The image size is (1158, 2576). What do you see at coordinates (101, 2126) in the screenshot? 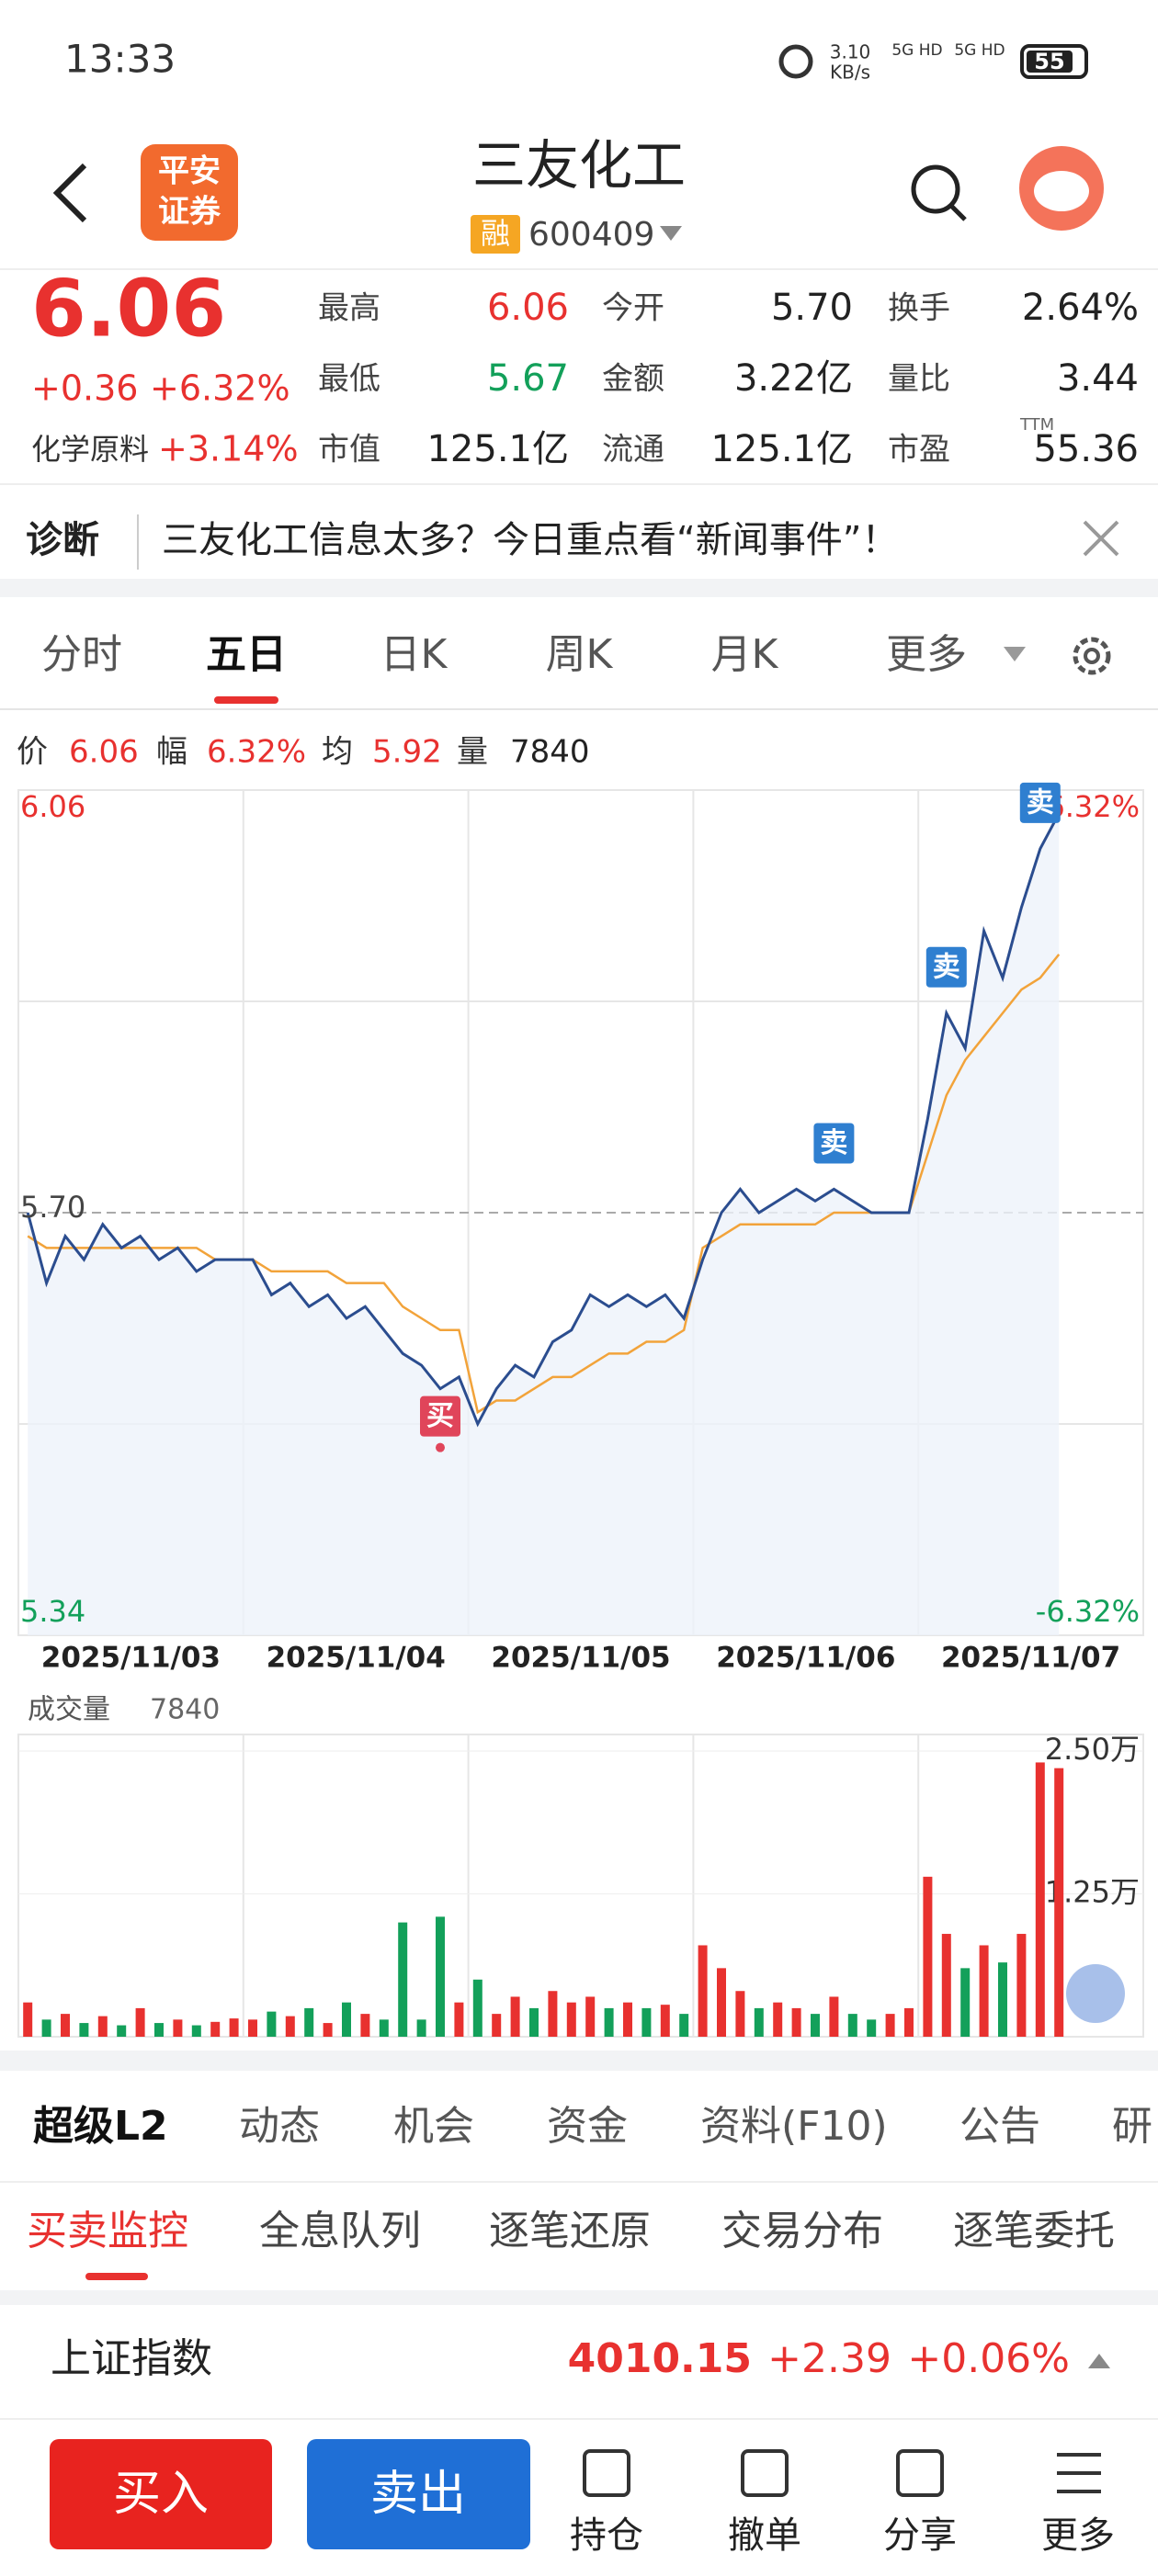
I see `section-tab: 超级L2` at bounding box center [101, 2126].